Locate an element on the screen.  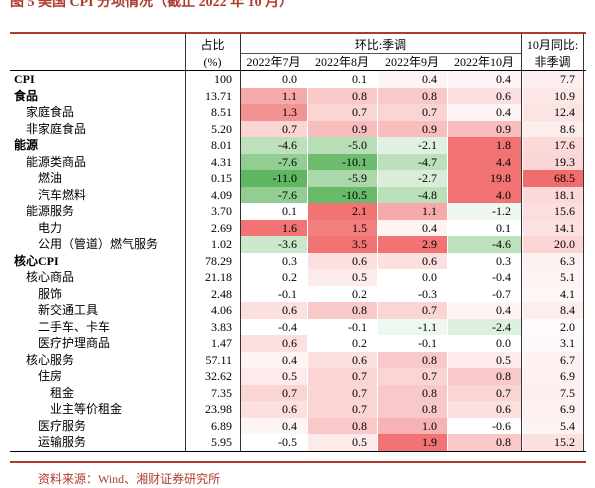
cell: -1.2 is located at coordinates (484, 211).